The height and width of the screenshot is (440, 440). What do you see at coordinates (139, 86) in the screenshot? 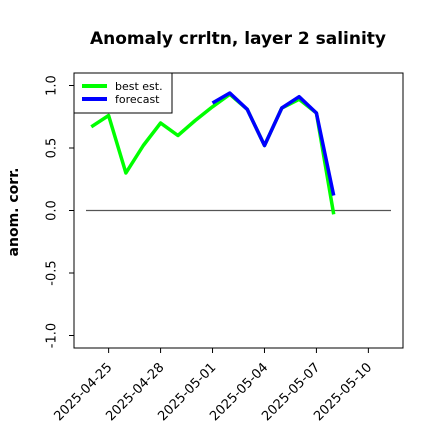
I see `legend-label: best est.` at bounding box center [139, 86].